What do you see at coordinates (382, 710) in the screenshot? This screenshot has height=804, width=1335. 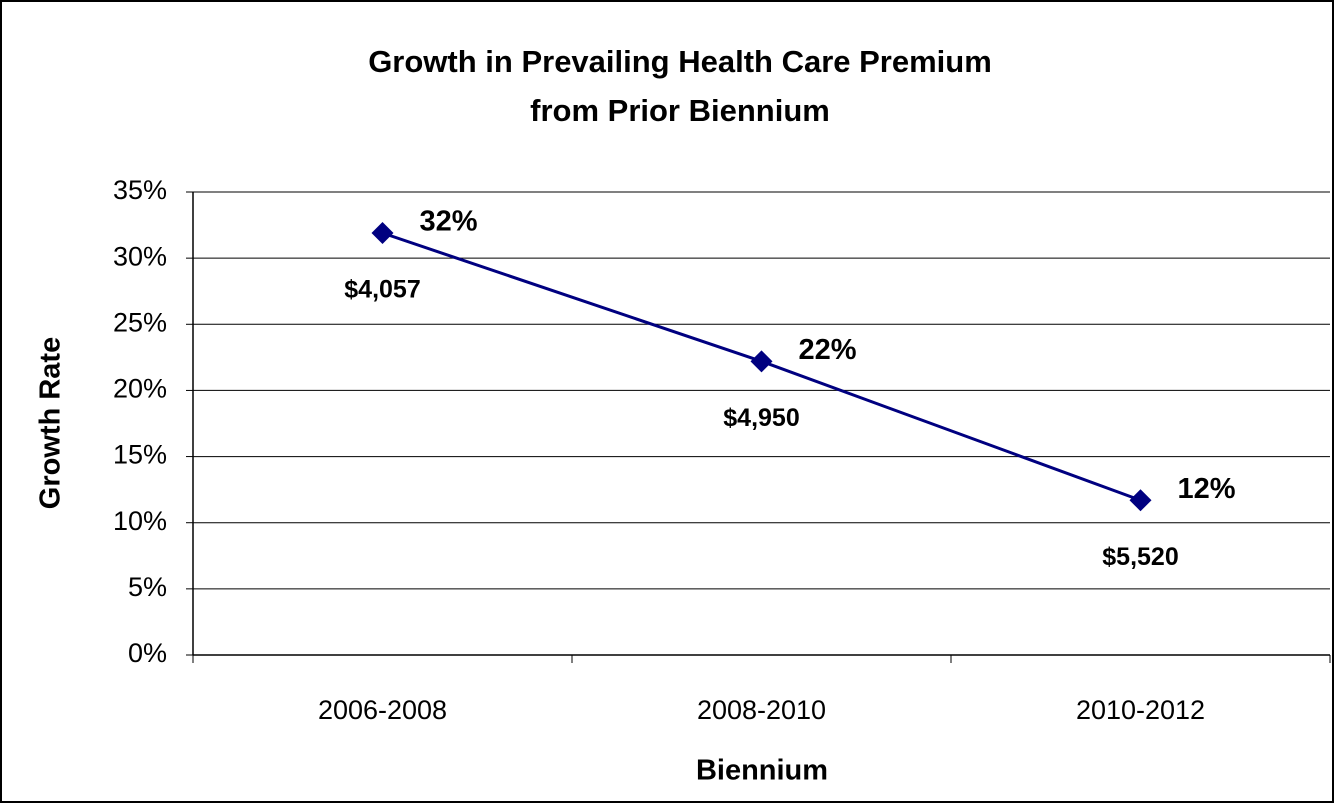 I see `x-tick-label: 2006-2008` at bounding box center [382, 710].